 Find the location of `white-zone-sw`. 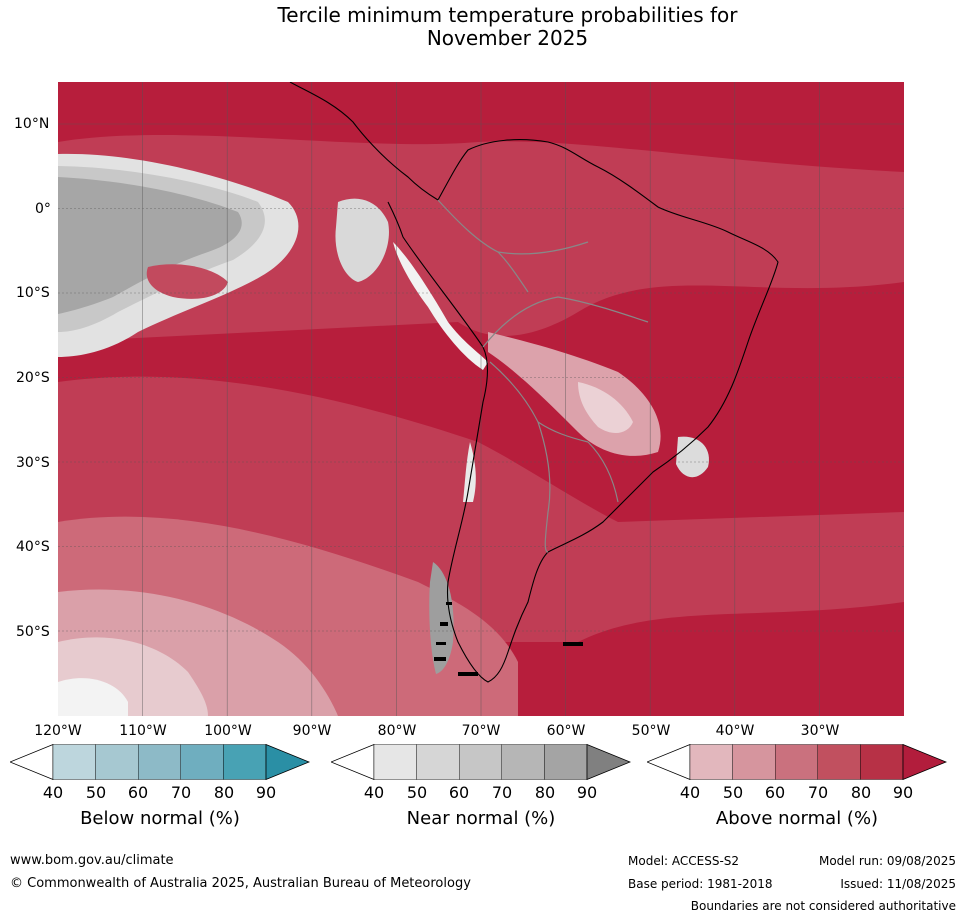

white-zone-sw is located at coordinates (93, 697).